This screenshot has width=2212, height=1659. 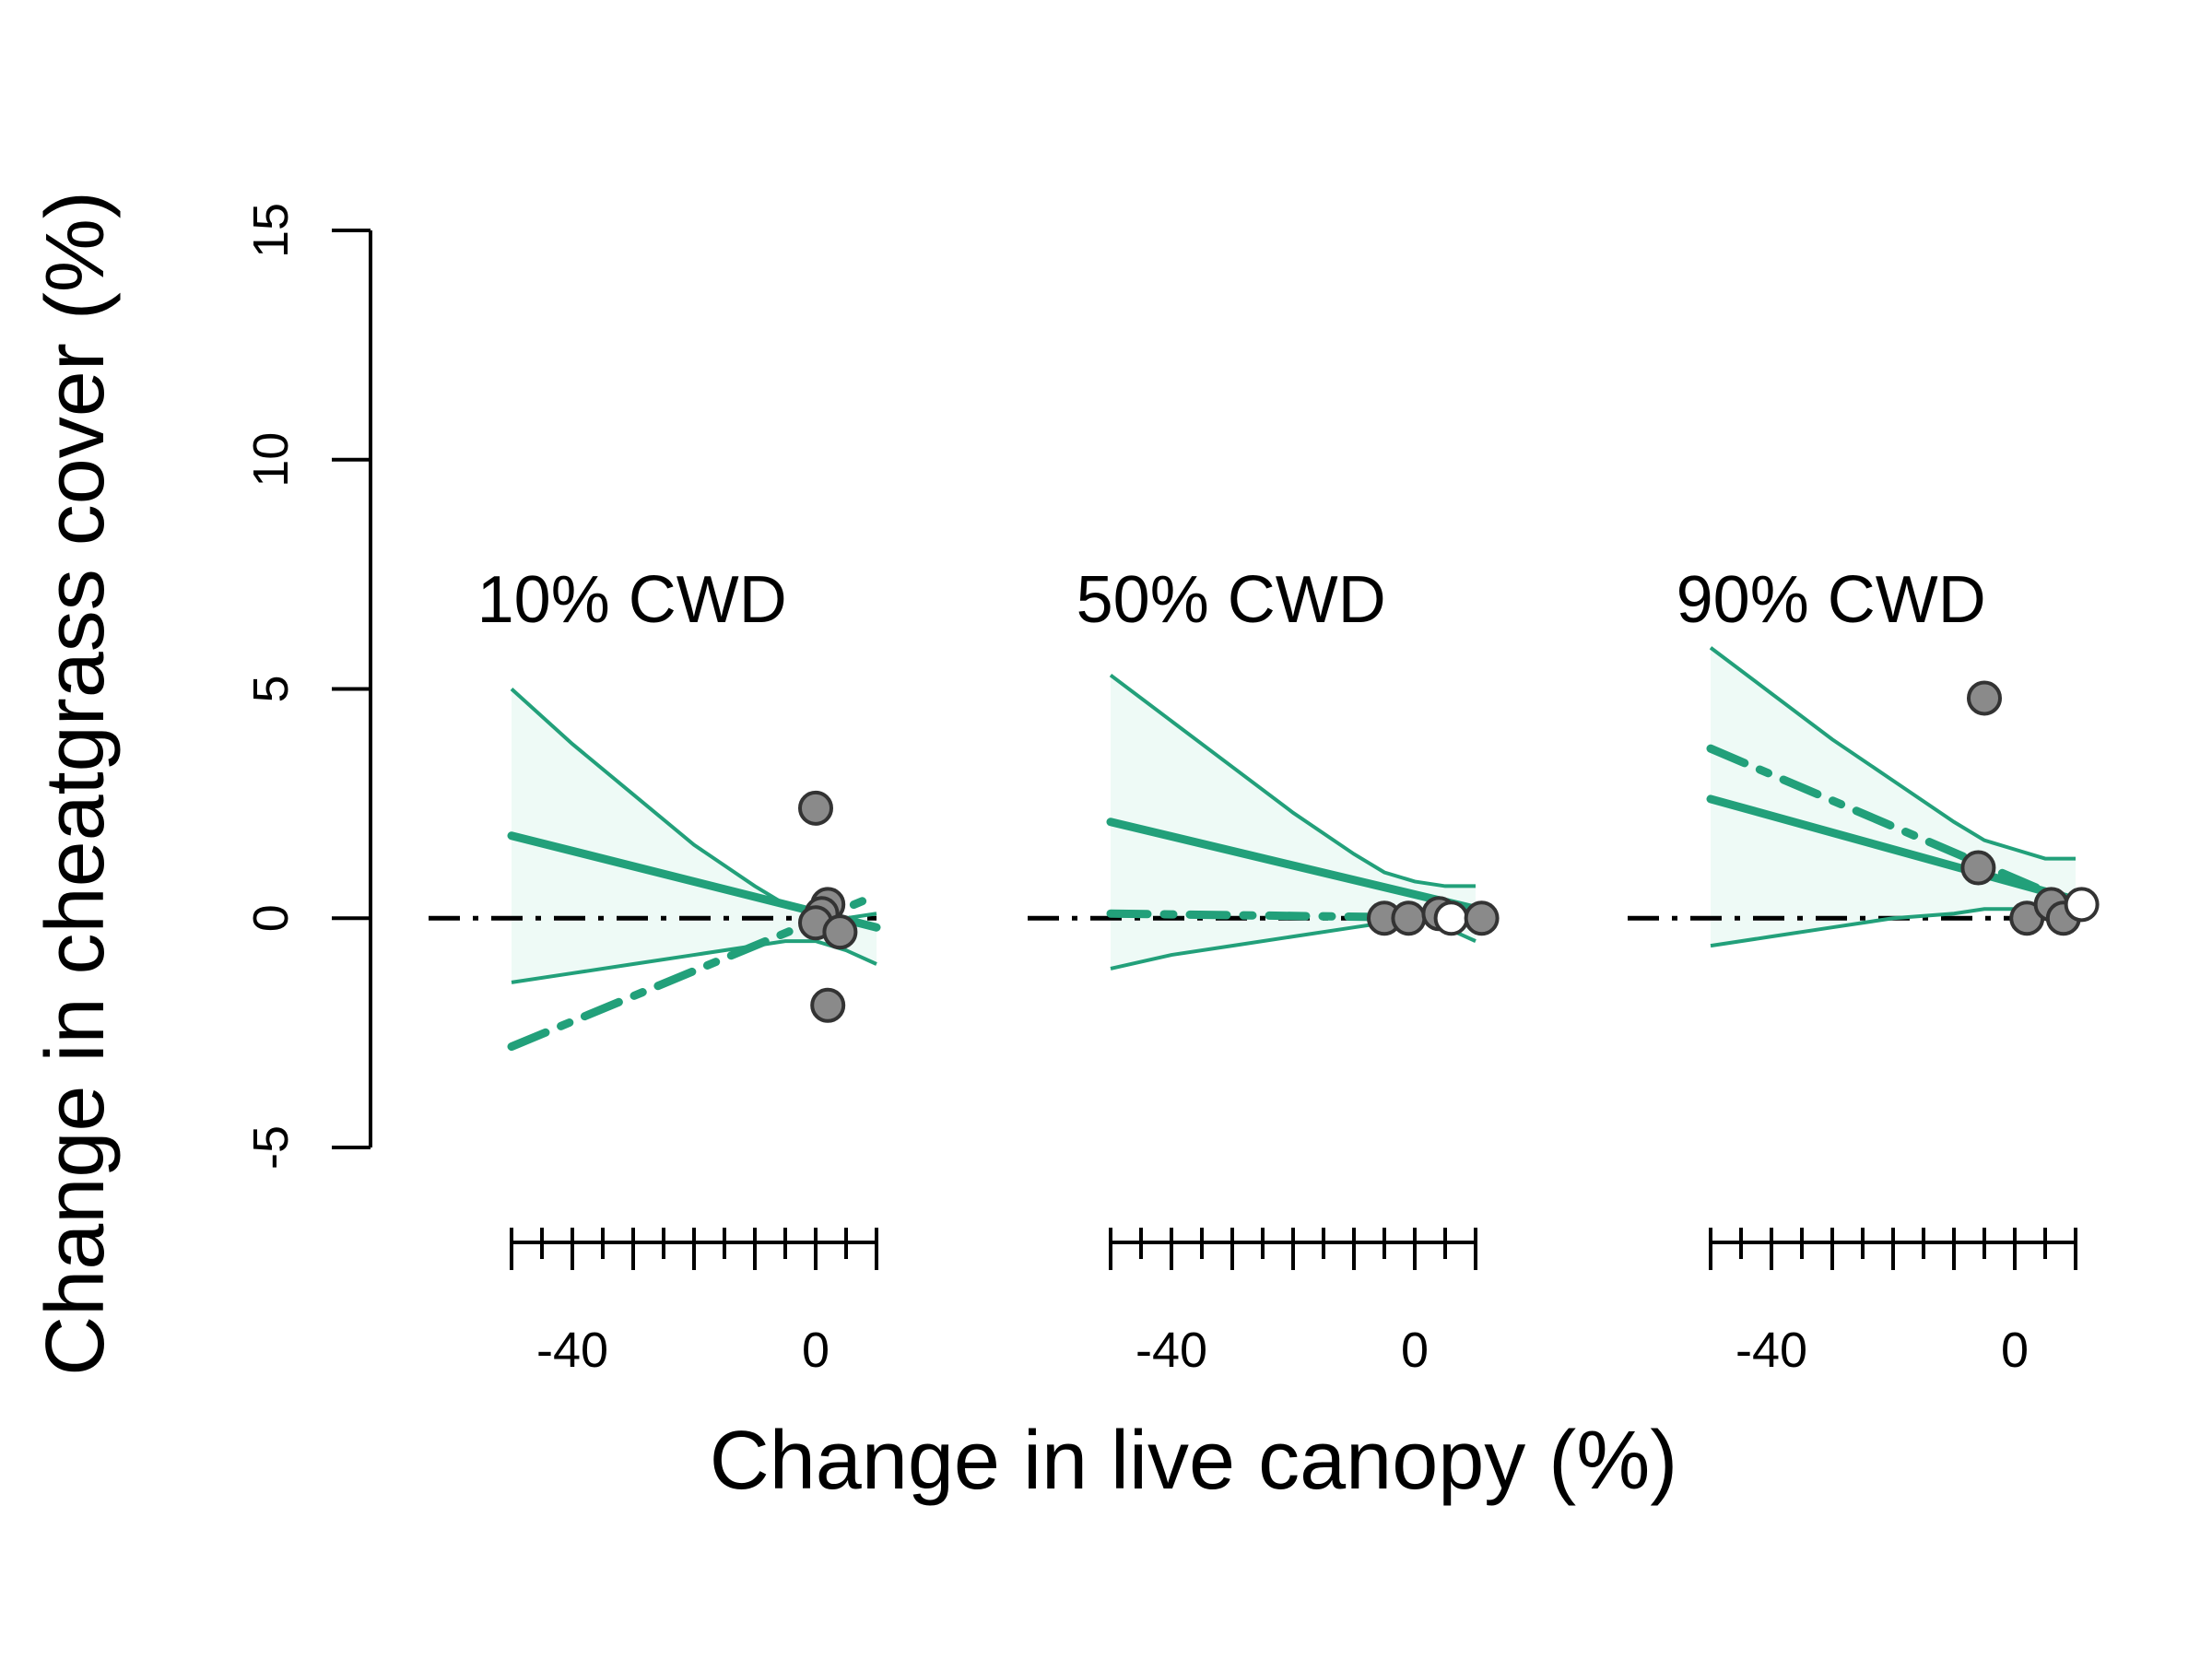 I want to click on y-tick-label: 15, so click(x=271, y=230).